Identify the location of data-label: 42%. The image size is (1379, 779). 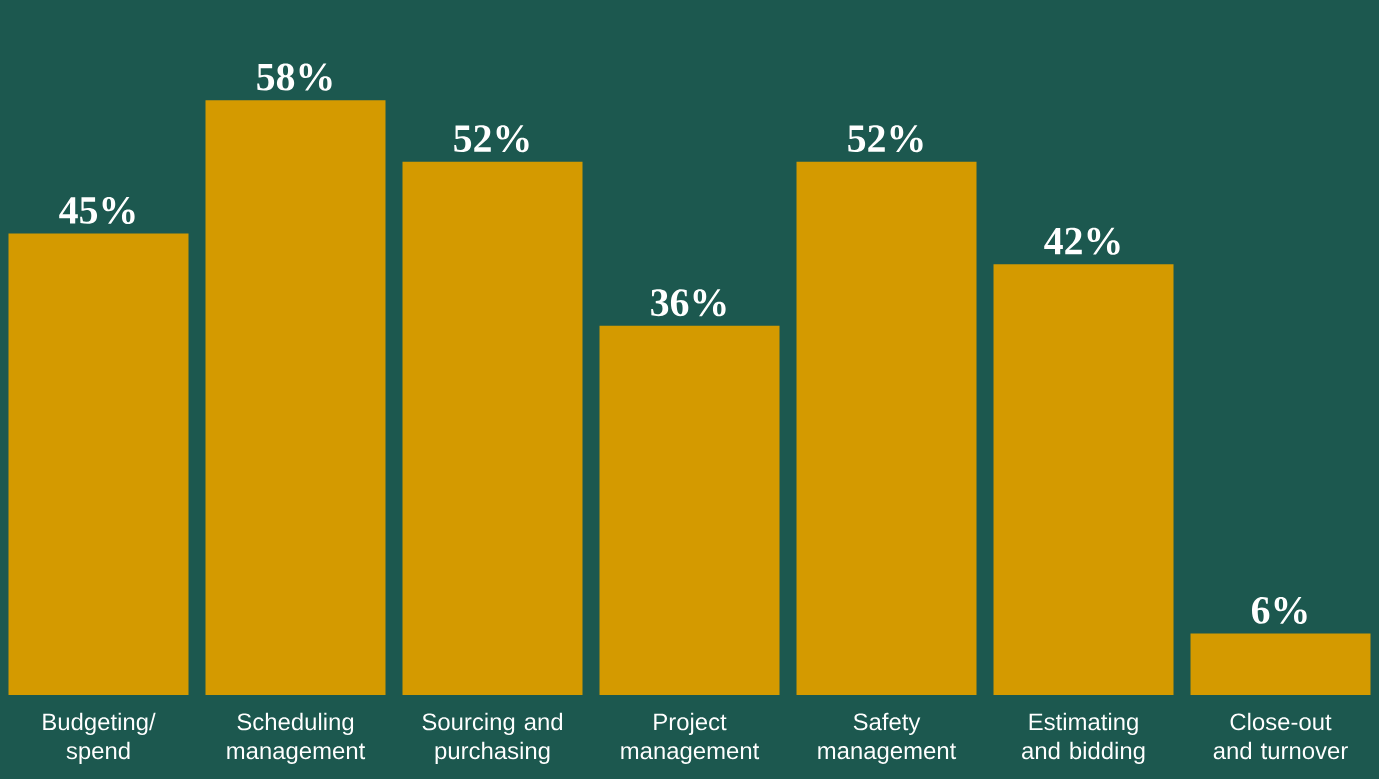
(1082, 241).